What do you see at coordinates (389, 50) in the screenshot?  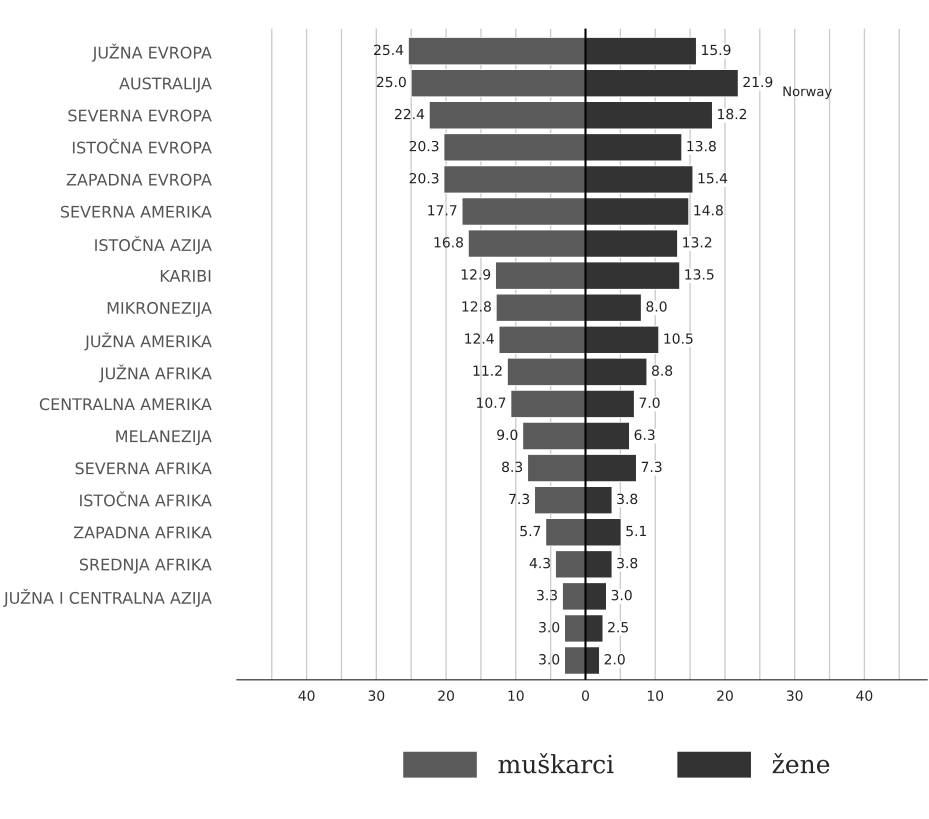 I see `data-label: 25.4` at bounding box center [389, 50].